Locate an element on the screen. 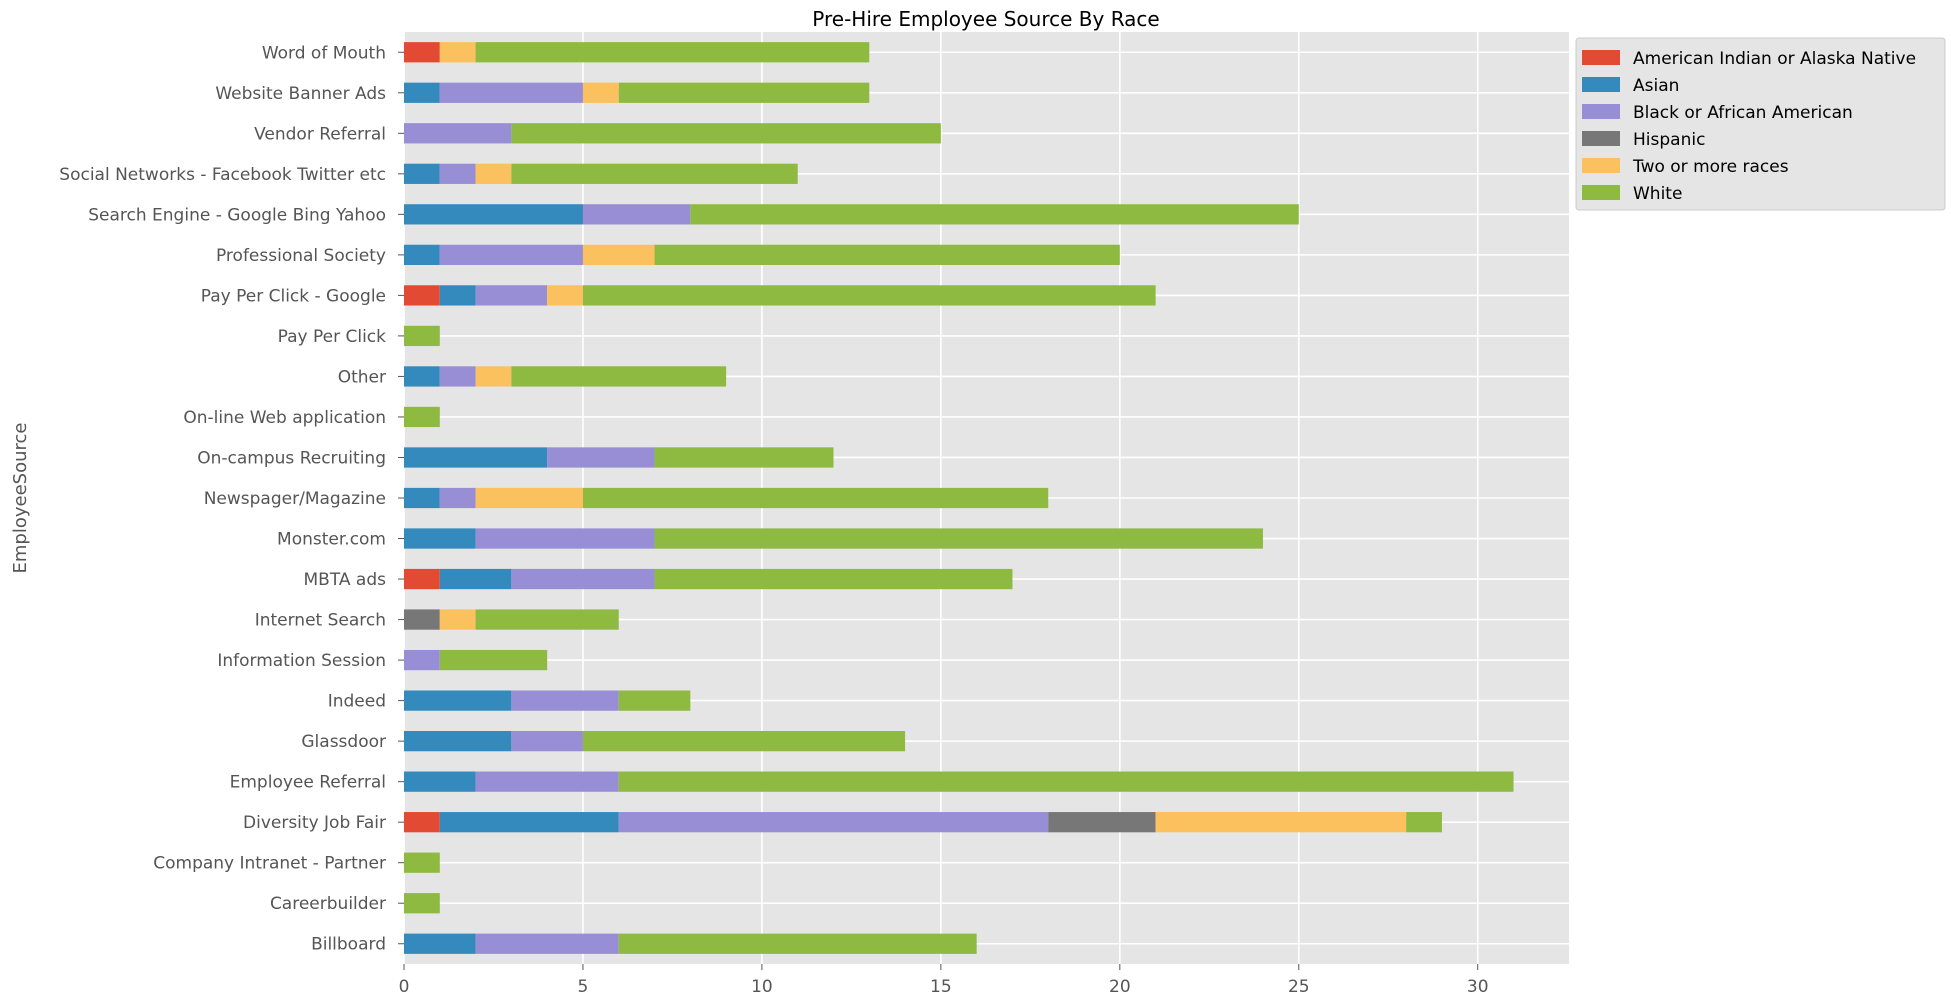  y-tick-label: MBTA ads is located at coordinates (345, 580).